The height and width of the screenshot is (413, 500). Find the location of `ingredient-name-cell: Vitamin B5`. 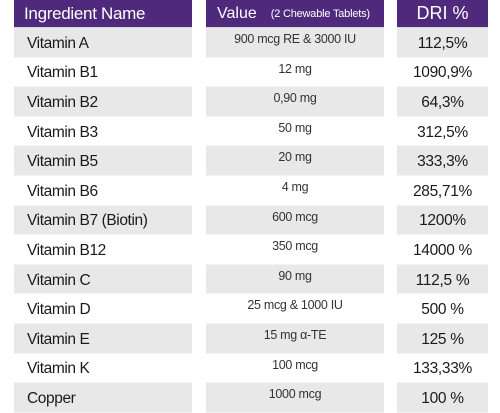

ingredient-name-cell: Vitamin B5 is located at coordinates (103, 161).